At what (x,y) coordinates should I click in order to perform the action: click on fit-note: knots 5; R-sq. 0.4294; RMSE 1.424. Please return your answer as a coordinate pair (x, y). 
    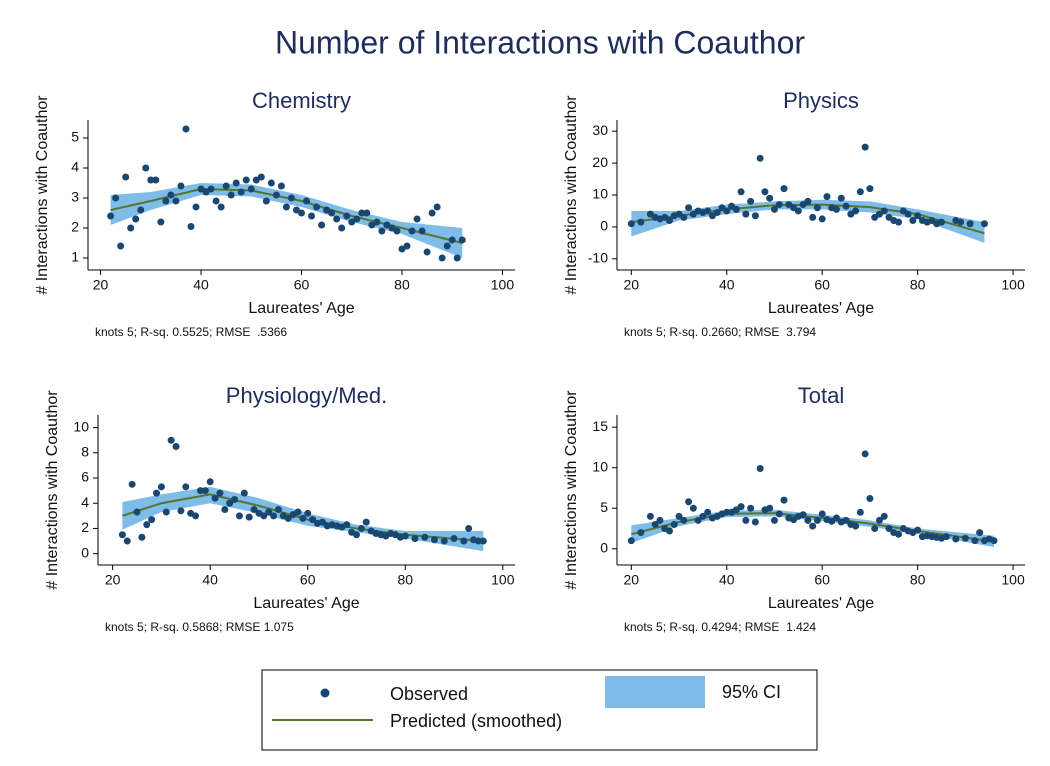
    Looking at the image, I should click on (720, 627).